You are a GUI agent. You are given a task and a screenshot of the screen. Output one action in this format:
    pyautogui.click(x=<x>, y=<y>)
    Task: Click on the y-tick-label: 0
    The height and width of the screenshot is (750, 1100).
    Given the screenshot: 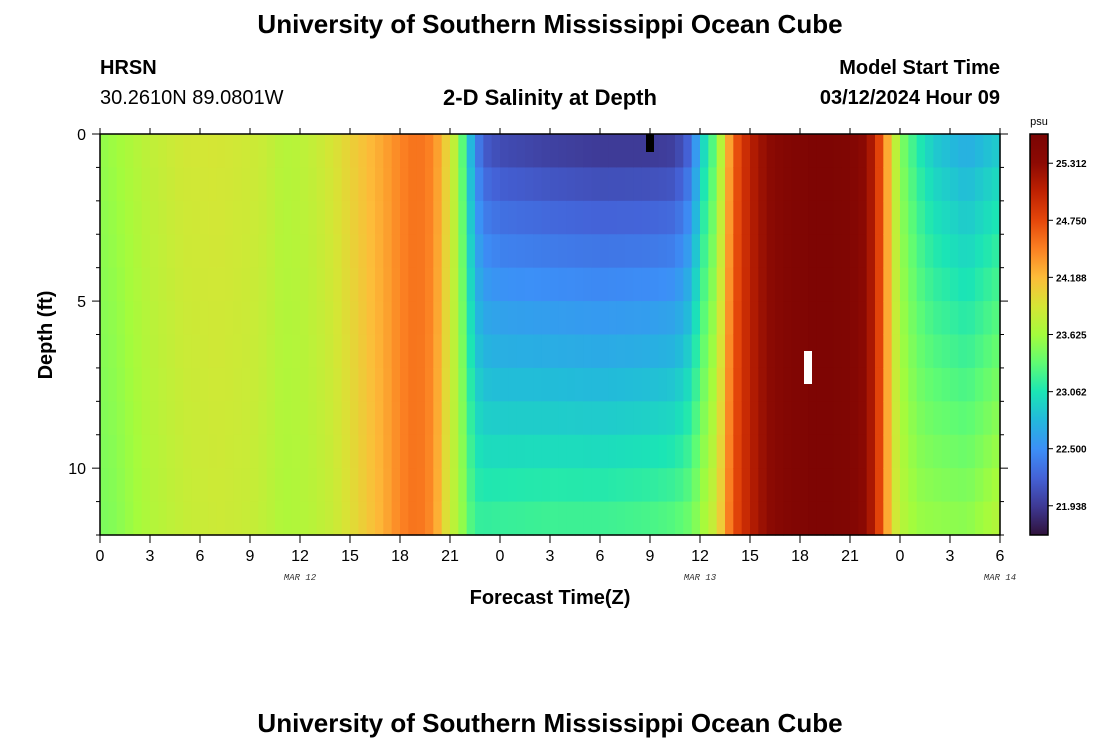 What is the action you would take?
    pyautogui.click(x=81, y=135)
    